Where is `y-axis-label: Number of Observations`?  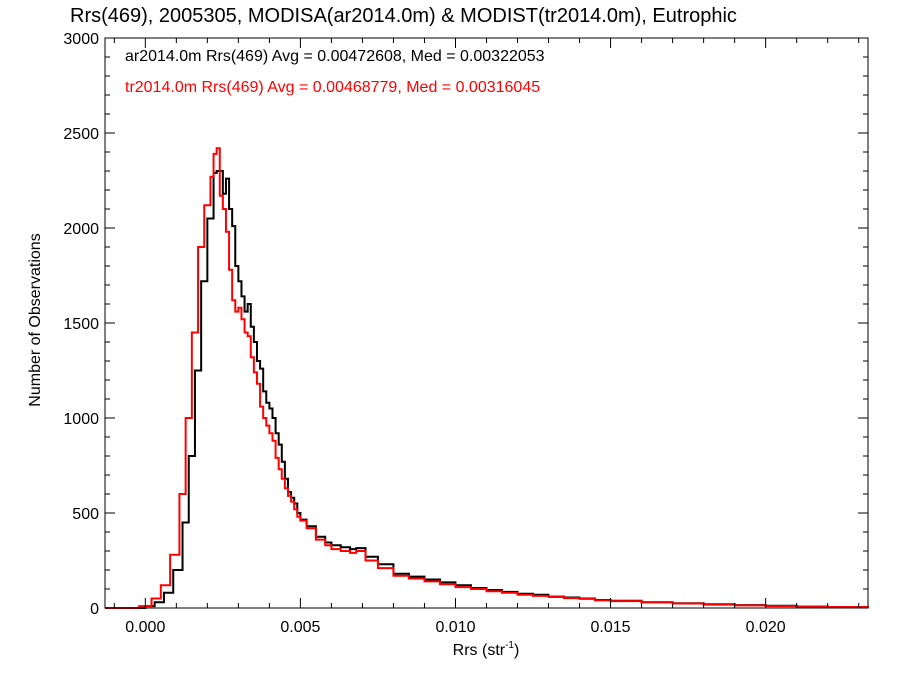
y-axis-label: Number of Observations is located at coordinates (35, 319).